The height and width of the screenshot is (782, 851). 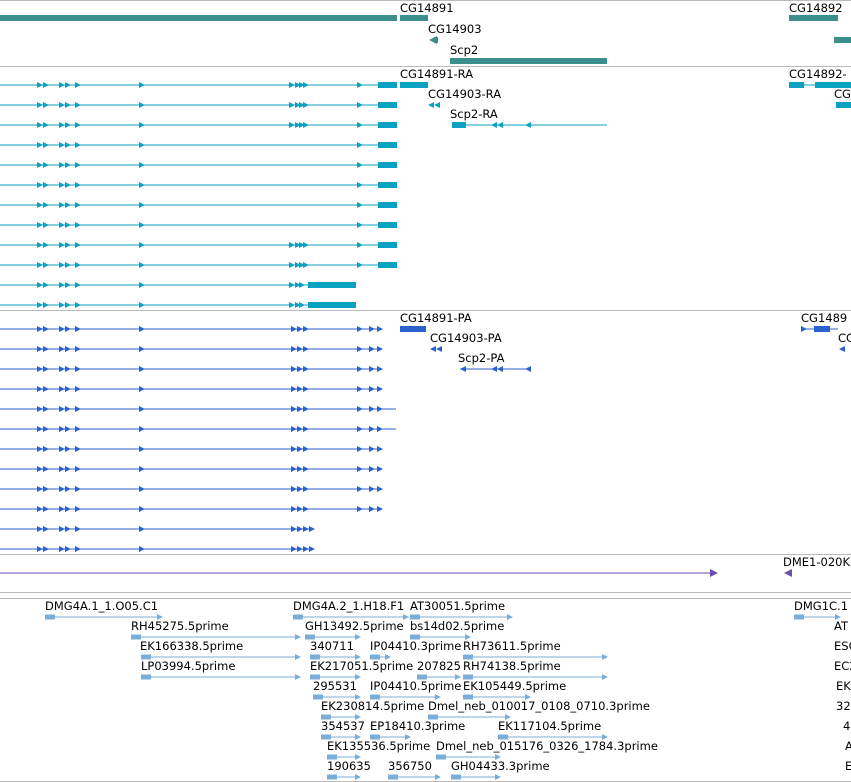 What do you see at coordinates (427, 8) in the screenshot?
I see `gene-label: CG14891` at bounding box center [427, 8].